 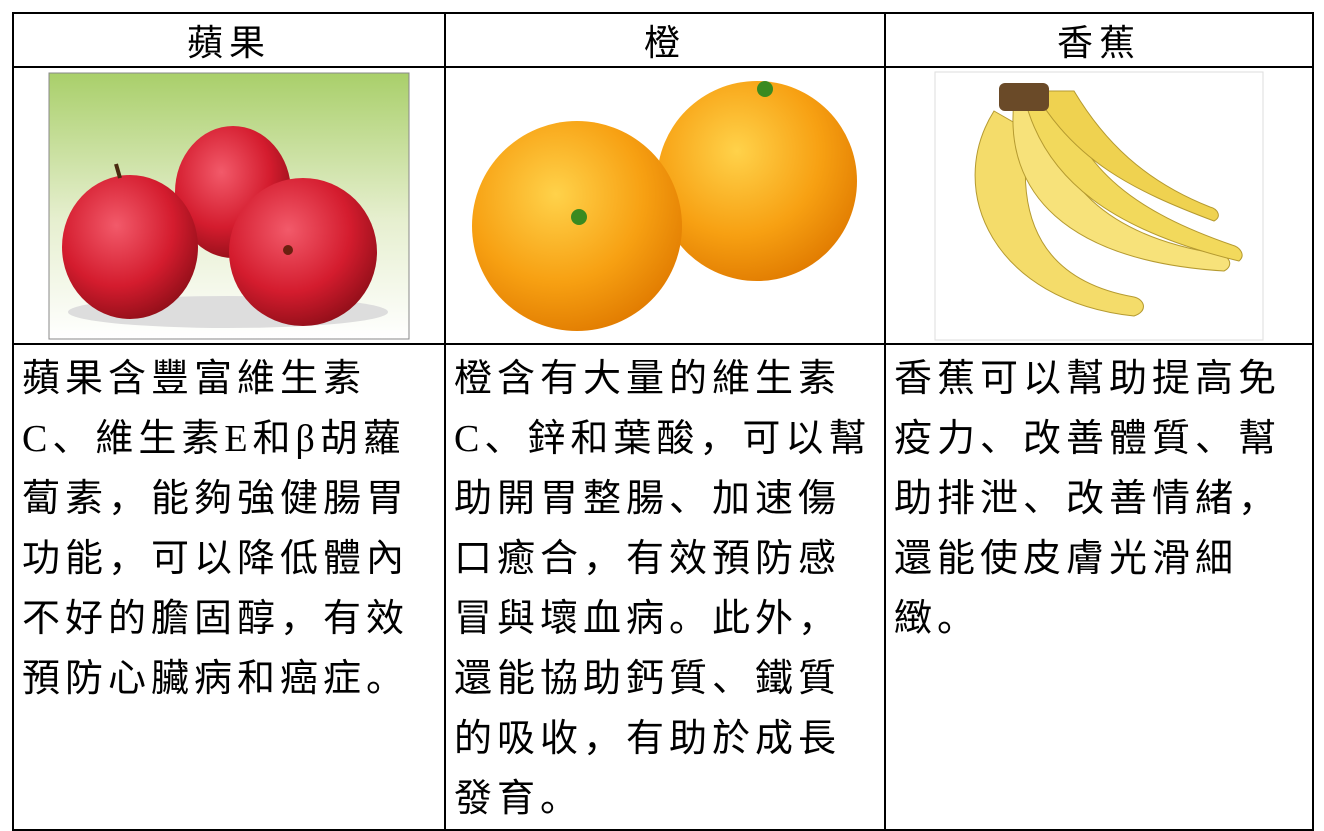 I want to click on apple-image, so click(x=229, y=205).